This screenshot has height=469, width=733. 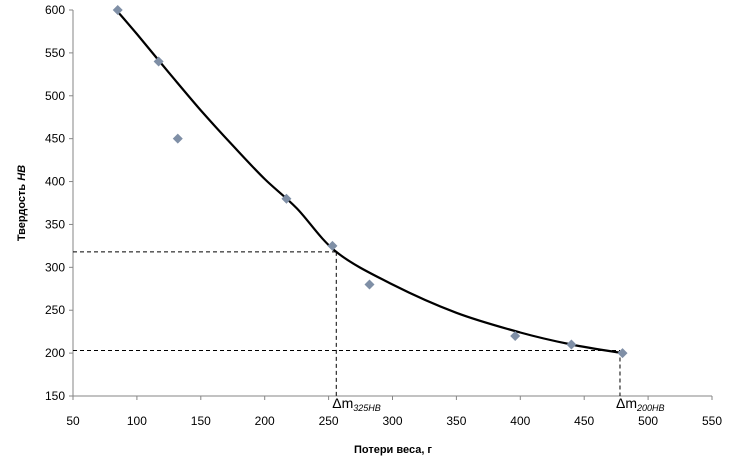 I want to click on y-tick-label: 350, so click(x=55, y=224).